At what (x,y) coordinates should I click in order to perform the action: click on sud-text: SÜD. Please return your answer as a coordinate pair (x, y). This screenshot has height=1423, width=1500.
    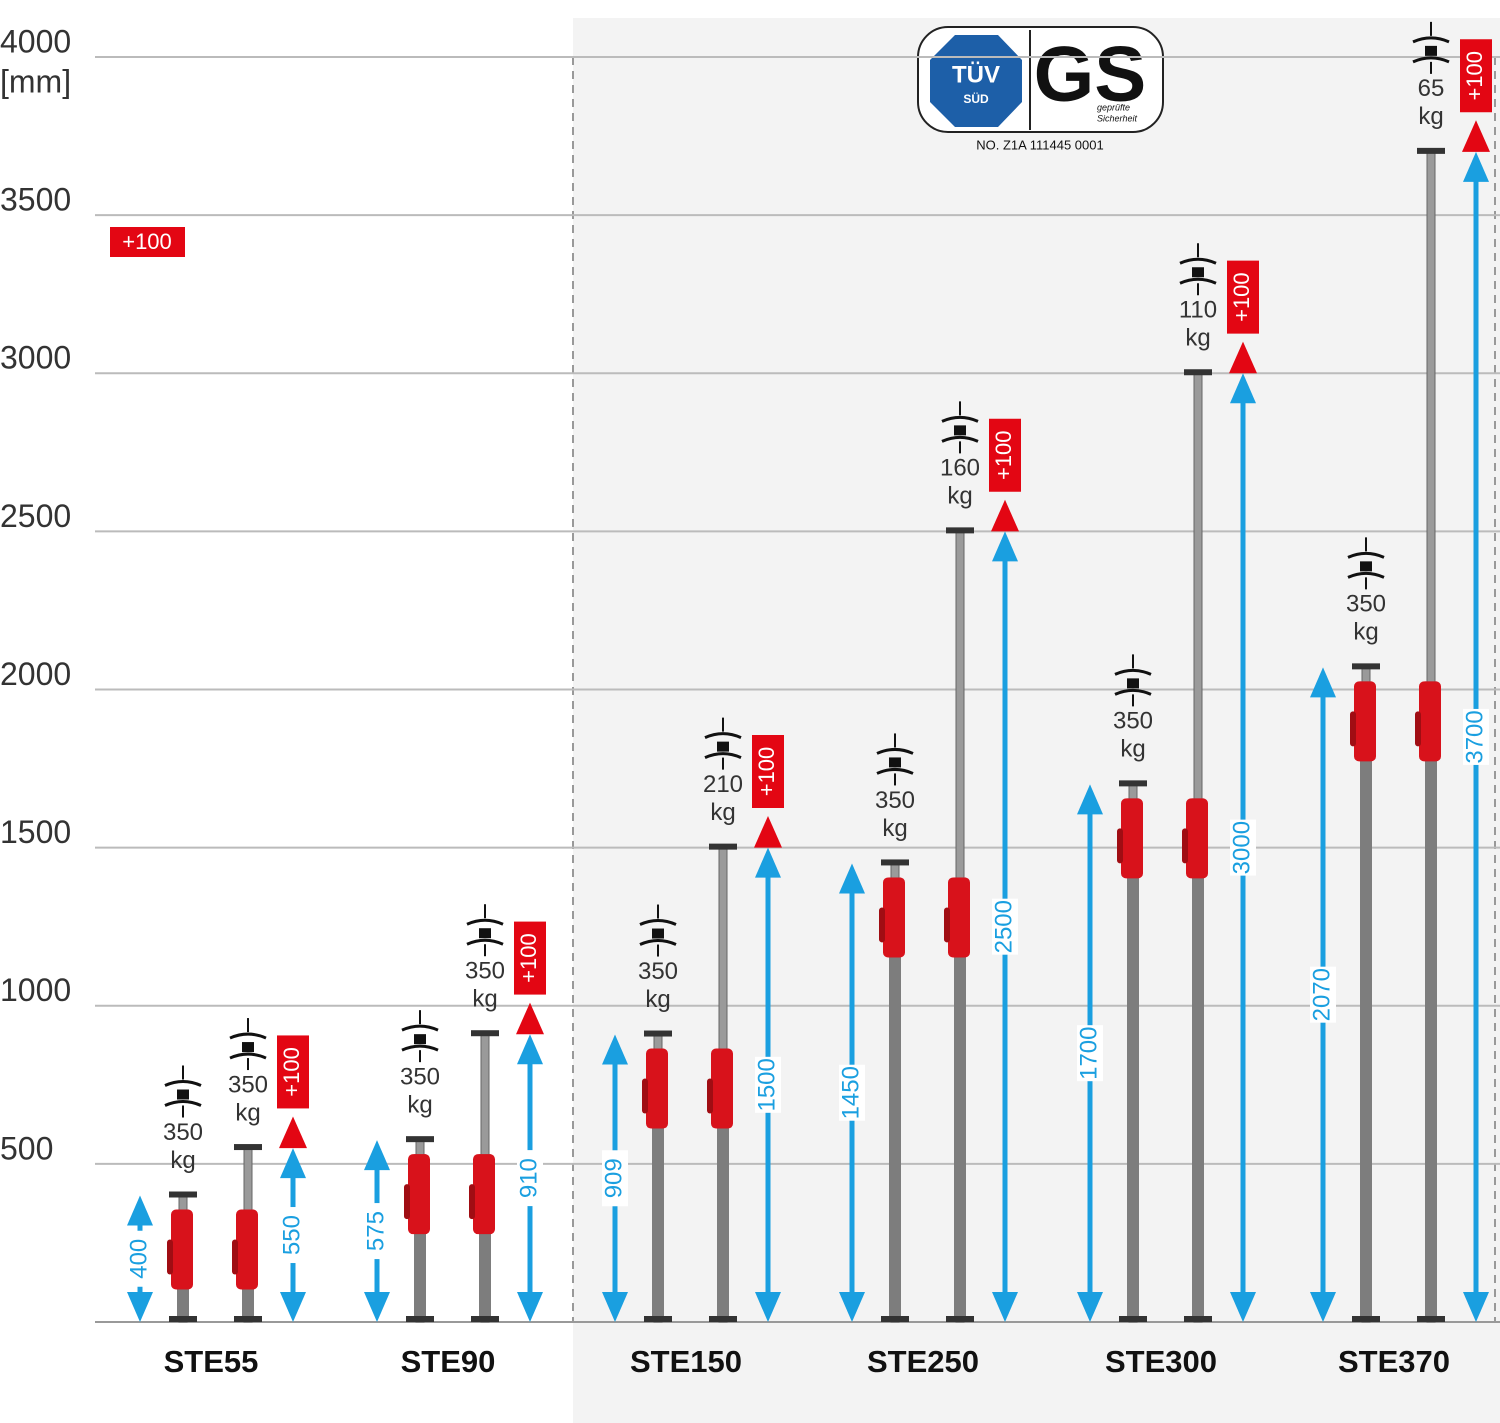
    Looking at the image, I should click on (976, 98).